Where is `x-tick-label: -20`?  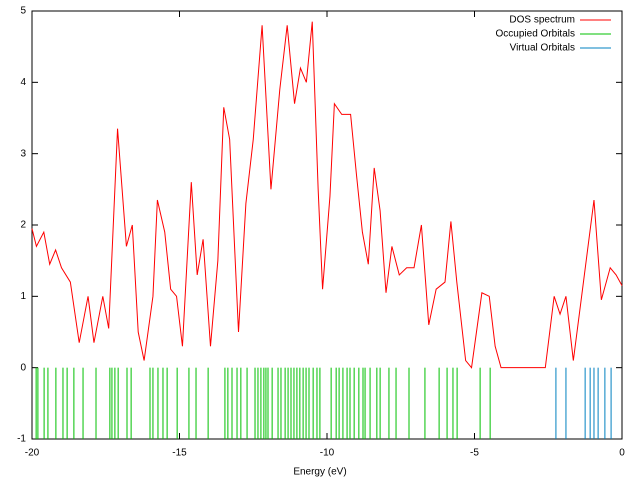 x-tick-label: -20 is located at coordinates (32, 453).